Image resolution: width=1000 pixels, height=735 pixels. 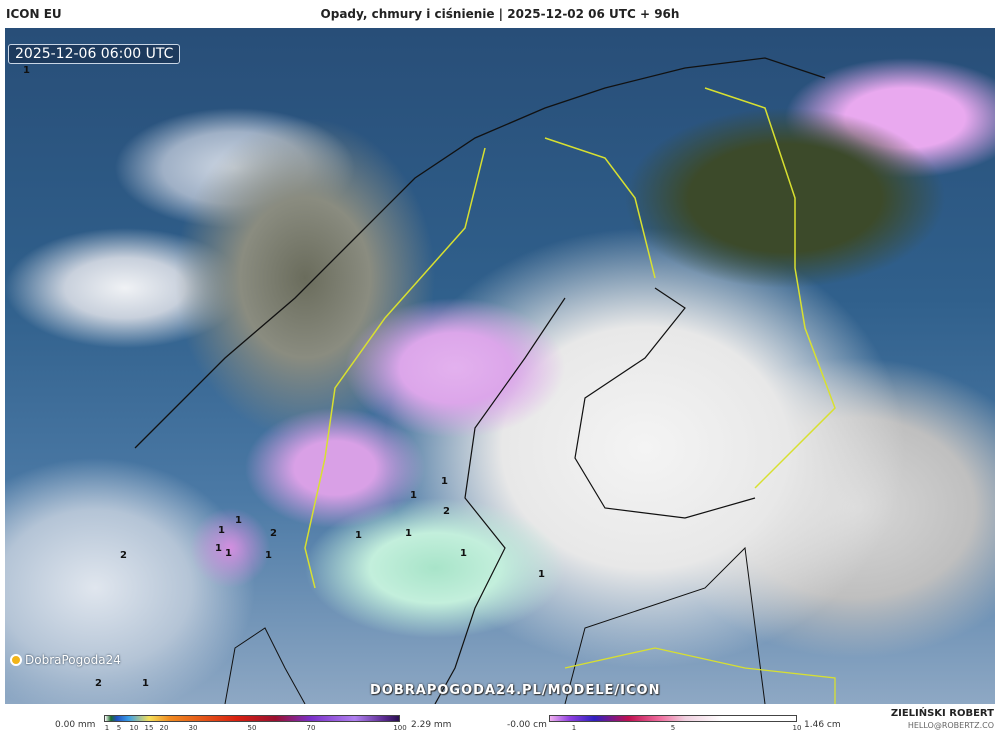 What do you see at coordinates (673, 728) in the screenshot?
I see `snow-tick: 5` at bounding box center [673, 728].